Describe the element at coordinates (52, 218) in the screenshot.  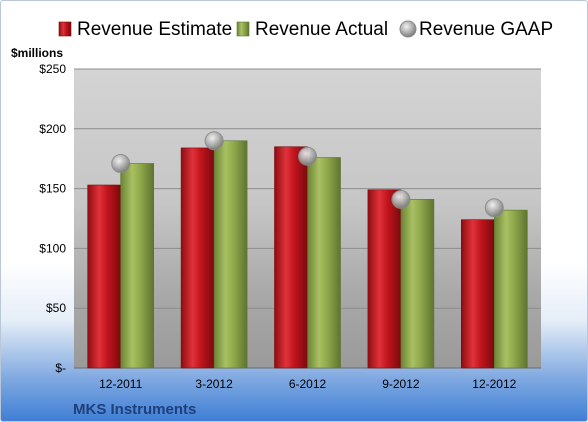
I see `y-axis: $- $50 $100 $150 $200 $250` at that location.